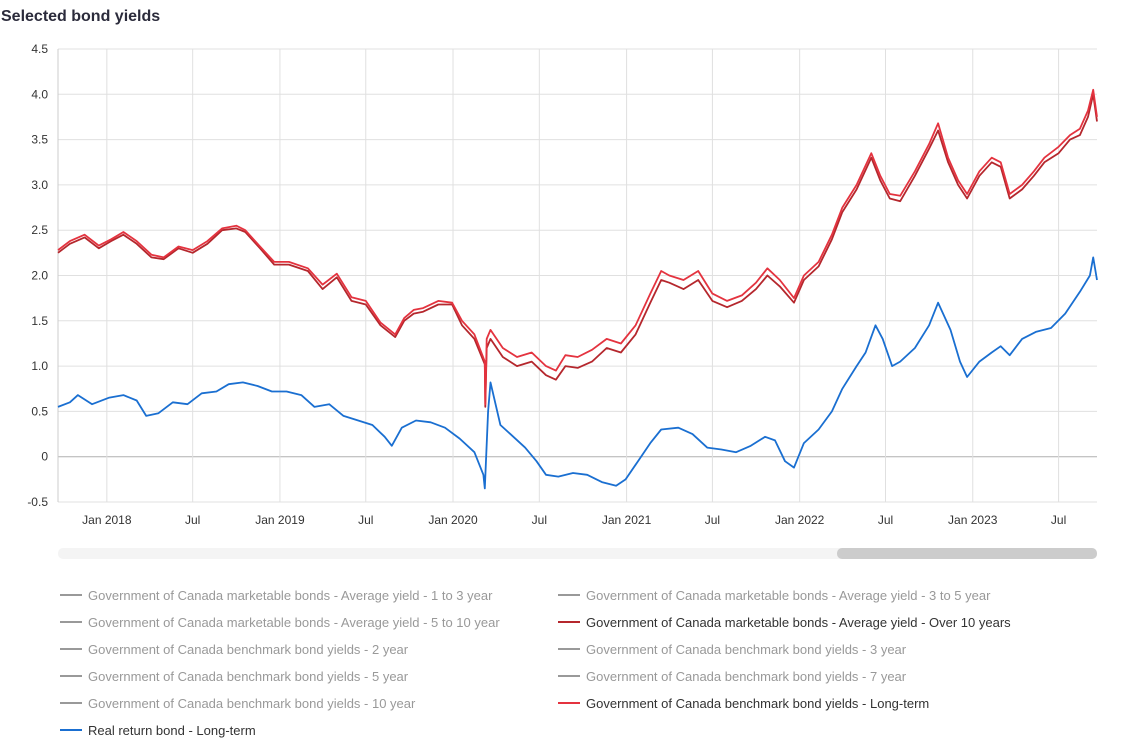 This screenshot has height=747, width=1140. What do you see at coordinates (172, 730) in the screenshot?
I see `legend-label: Real return bond - Long-term` at bounding box center [172, 730].